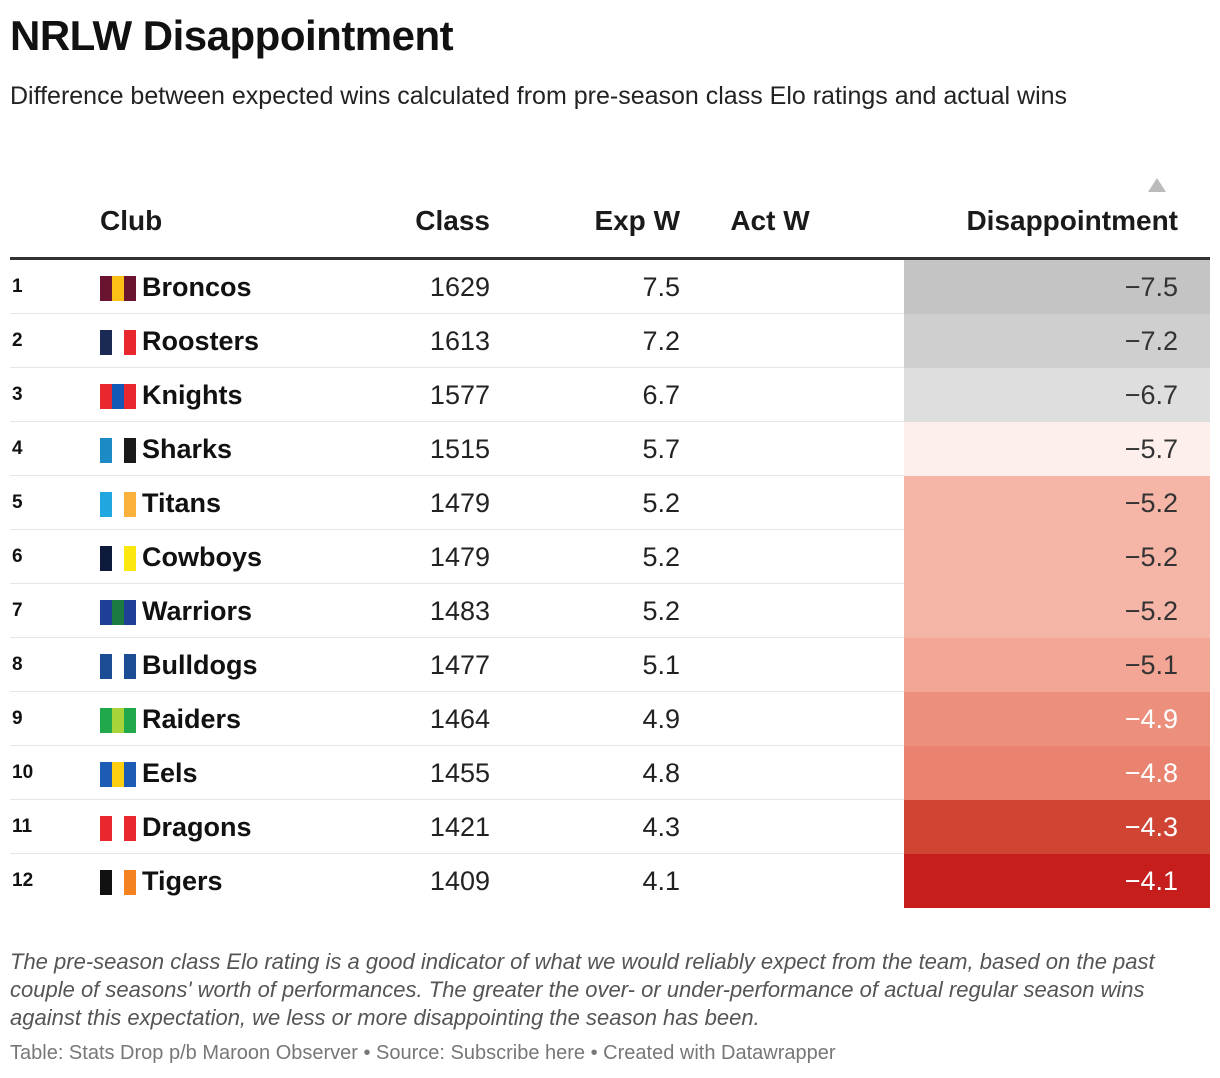 The width and height of the screenshot is (1220, 1078). What do you see at coordinates (661, 341) in the screenshot?
I see `exp-w-value: 7.2` at bounding box center [661, 341].